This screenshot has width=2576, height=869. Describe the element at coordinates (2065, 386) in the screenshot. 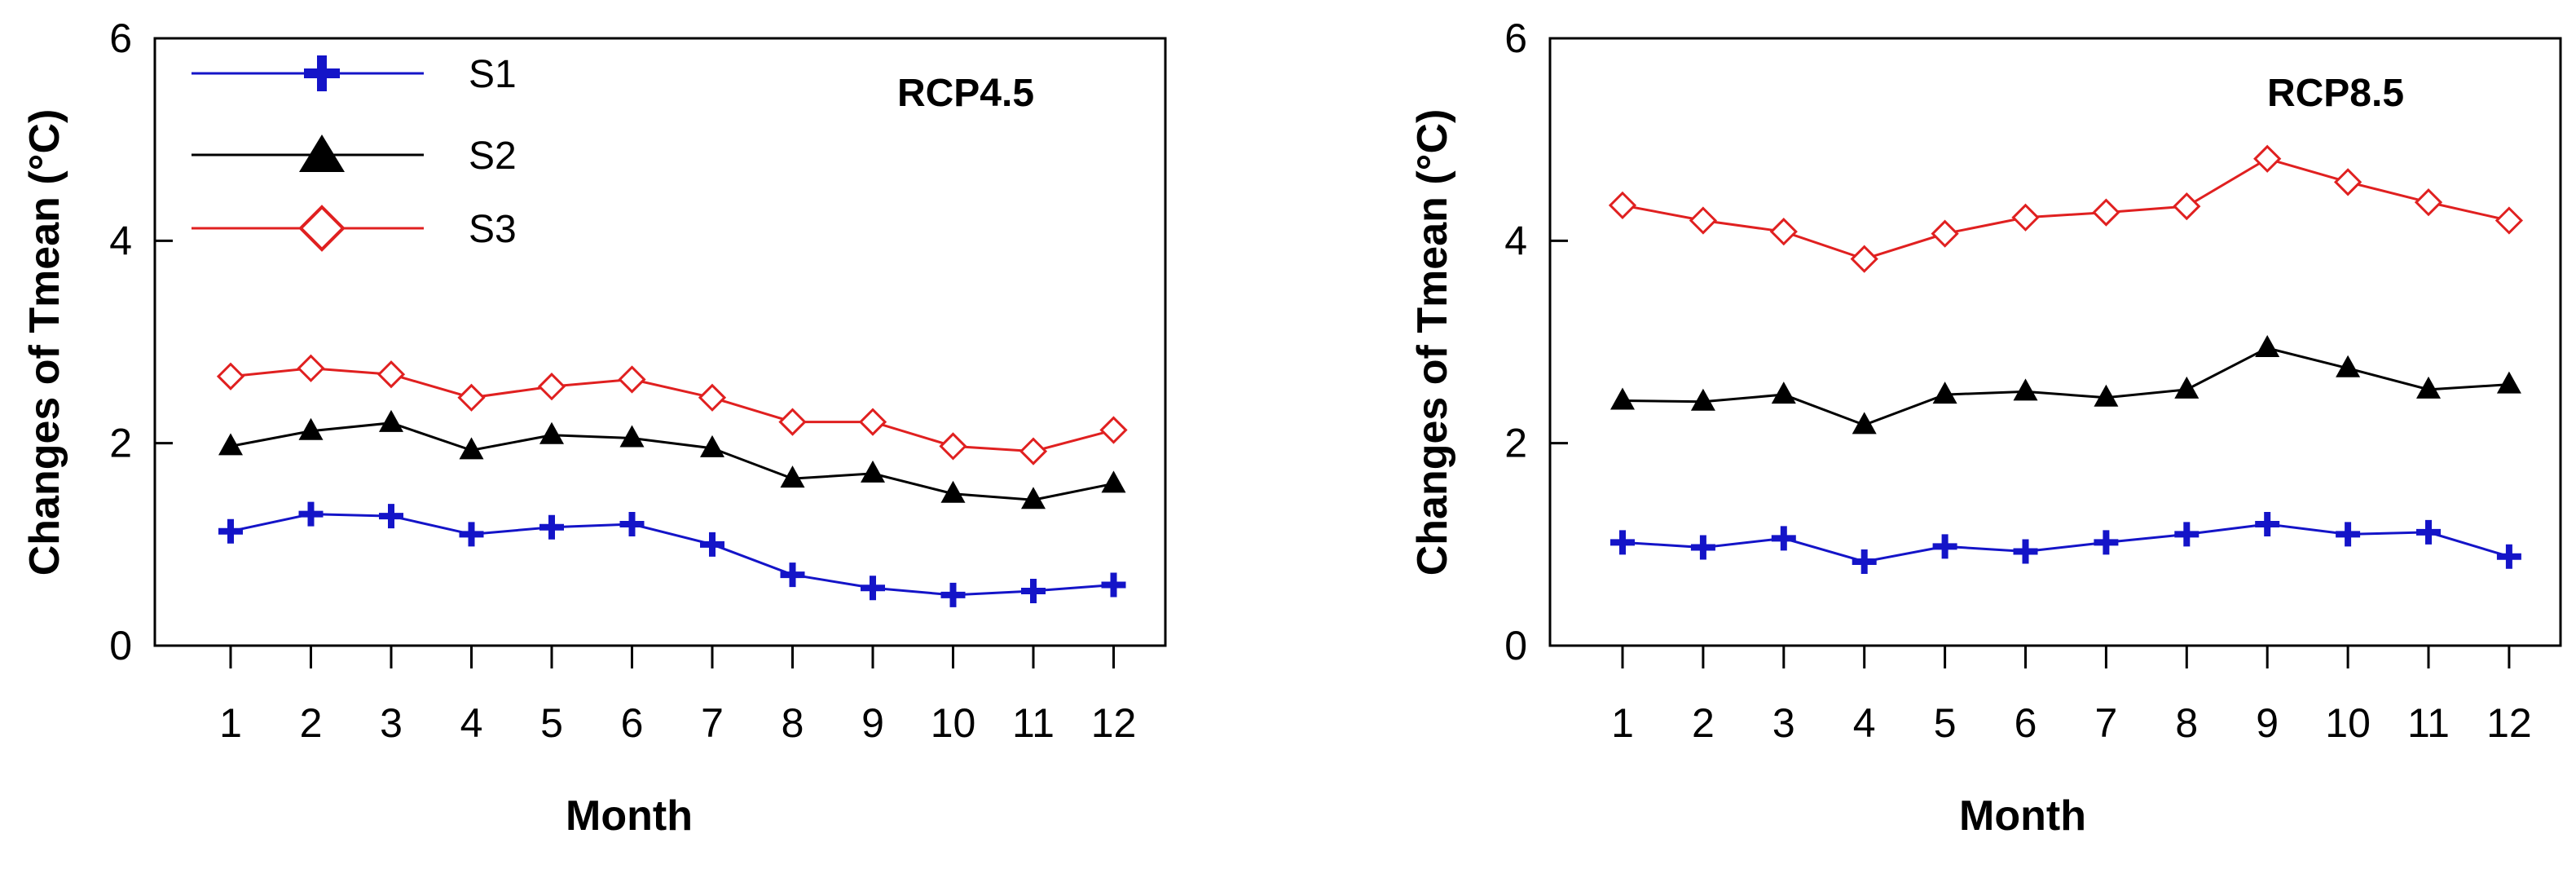

I see `series-line-s2` at that location.